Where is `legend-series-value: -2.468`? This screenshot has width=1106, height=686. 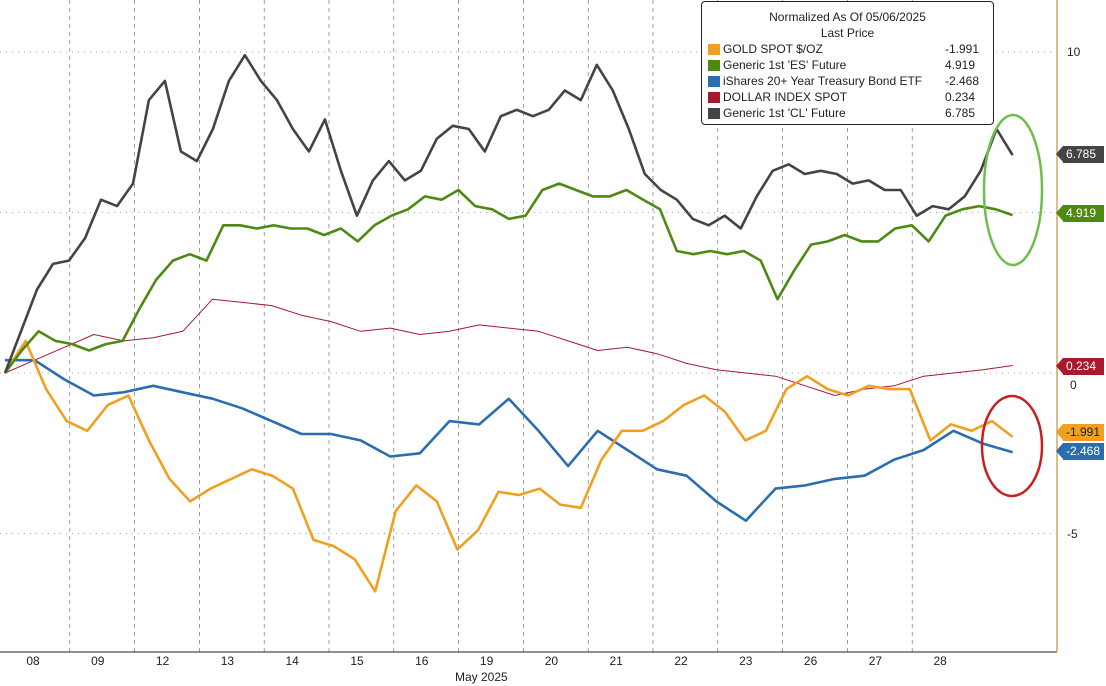
legend-series-value: -2.468 is located at coordinates (962, 81).